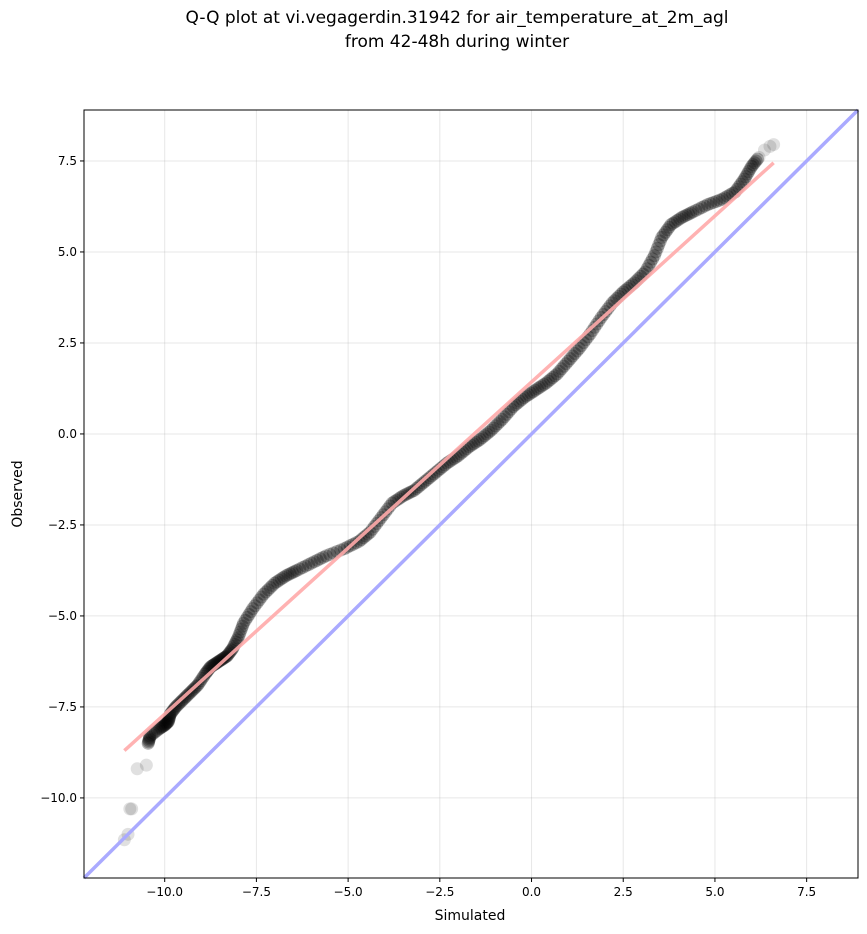  What do you see at coordinates (62, 616) in the screenshot?
I see `y-tick-label: −5.0` at bounding box center [62, 616].